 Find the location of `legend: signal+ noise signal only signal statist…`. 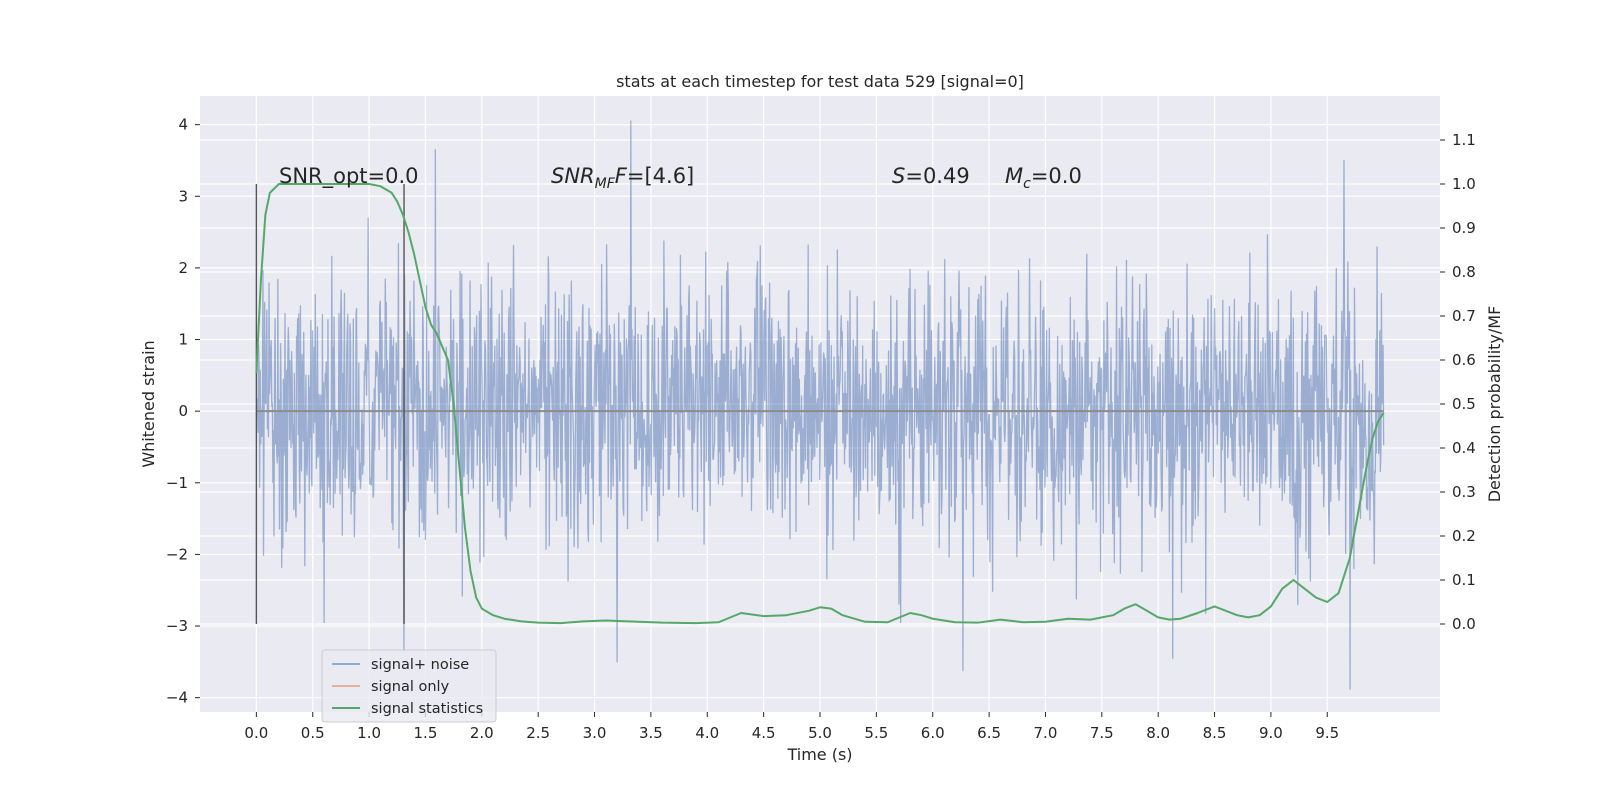

legend: signal+ noise signal only signal statist… is located at coordinates (409, 686).